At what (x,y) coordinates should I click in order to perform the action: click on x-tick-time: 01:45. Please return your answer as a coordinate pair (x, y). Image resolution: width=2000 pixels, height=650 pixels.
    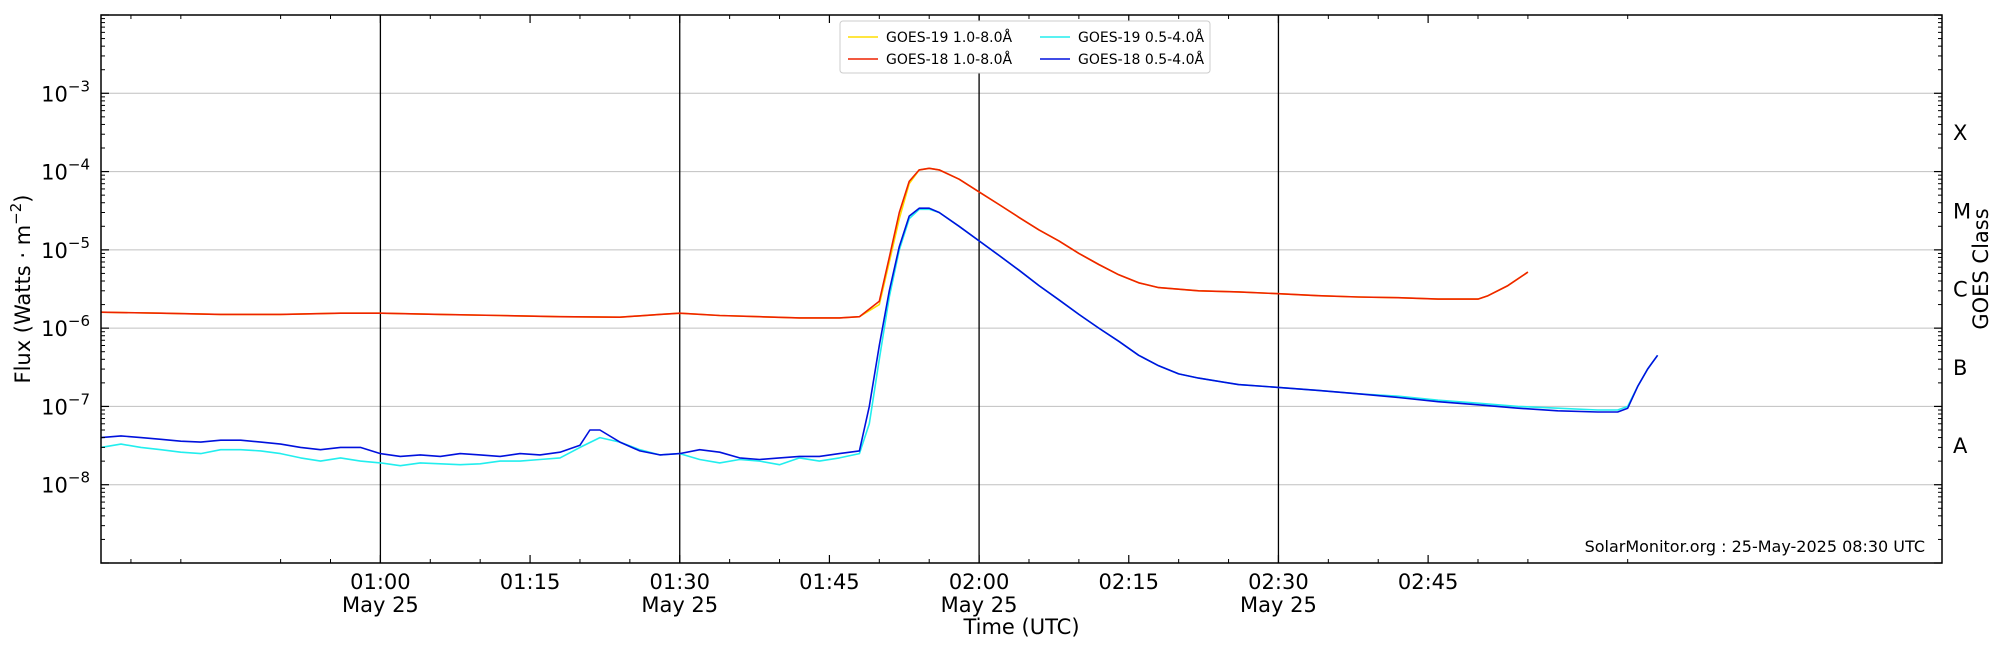
    Looking at the image, I should click on (829, 582).